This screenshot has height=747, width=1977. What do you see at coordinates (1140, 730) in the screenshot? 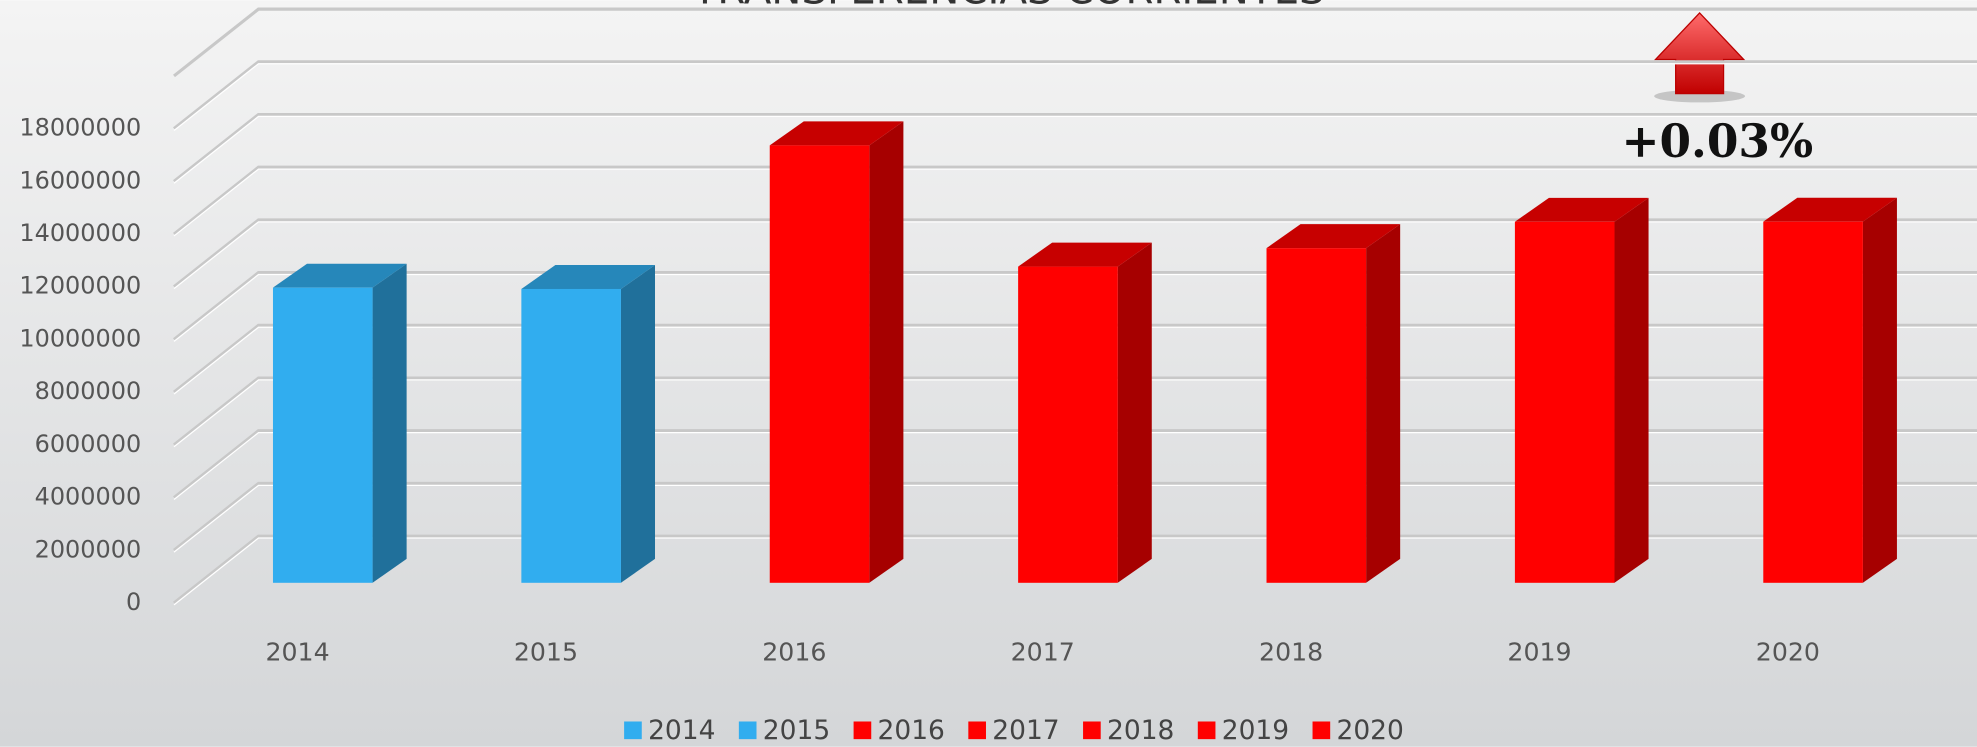
I see `legend-label: 2018` at bounding box center [1140, 730].